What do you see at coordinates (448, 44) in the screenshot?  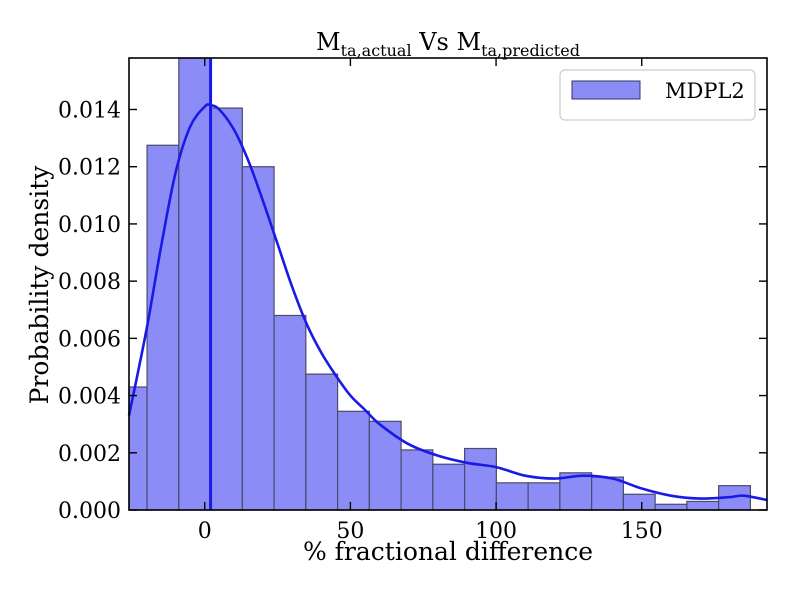 I see `chart-title: Mta,actual Vs Mta,predicted` at bounding box center [448, 44].